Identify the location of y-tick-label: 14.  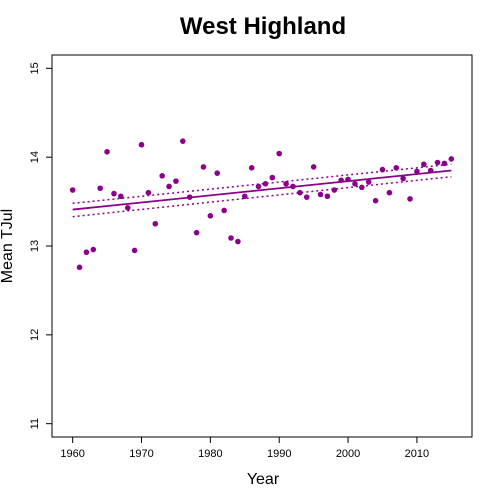
(35, 157).